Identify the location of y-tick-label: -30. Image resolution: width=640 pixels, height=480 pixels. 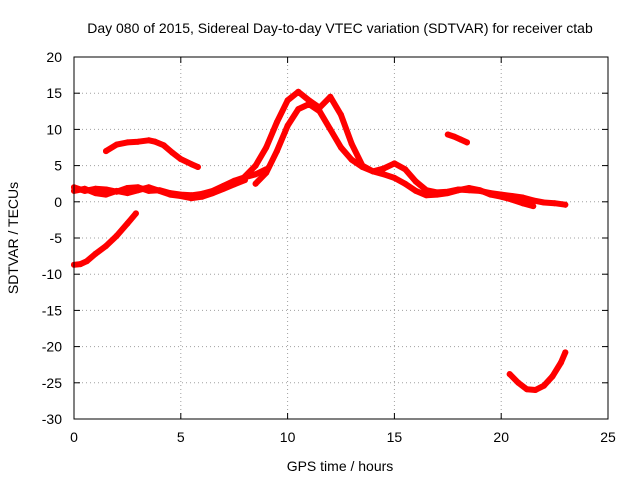
(52, 419).